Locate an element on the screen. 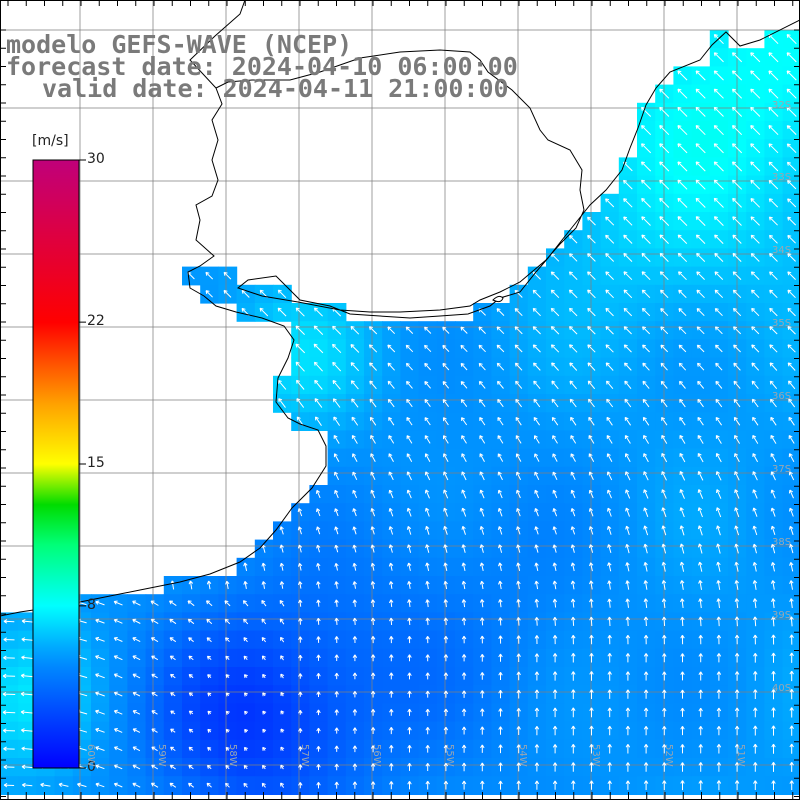  longitude-label: 53W is located at coordinates (595, 755).